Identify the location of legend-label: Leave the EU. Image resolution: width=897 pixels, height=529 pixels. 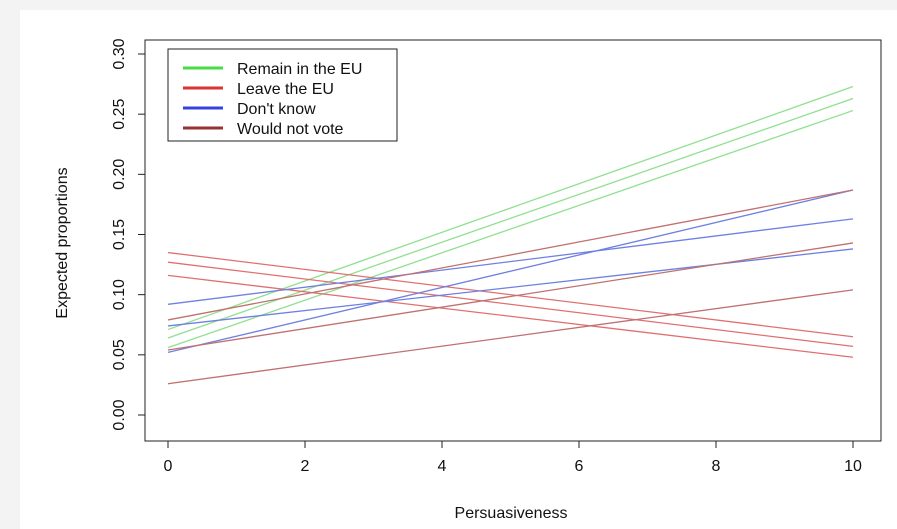
(285, 89).